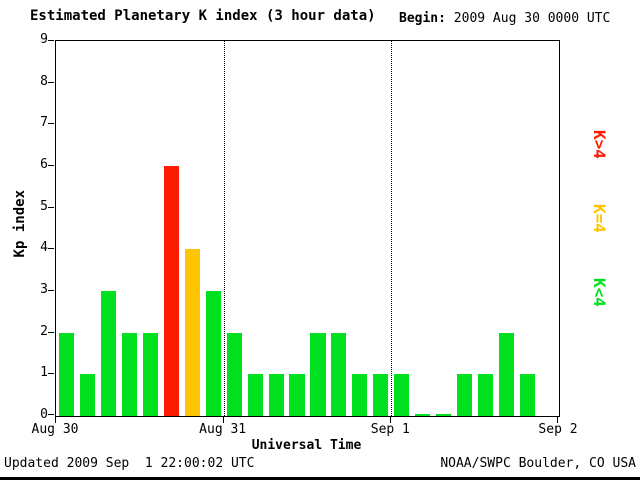 The height and width of the screenshot is (480, 640). Describe the element at coordinates (44, 206) in the screenshot. I see `y-tick-label: 5` at that location.